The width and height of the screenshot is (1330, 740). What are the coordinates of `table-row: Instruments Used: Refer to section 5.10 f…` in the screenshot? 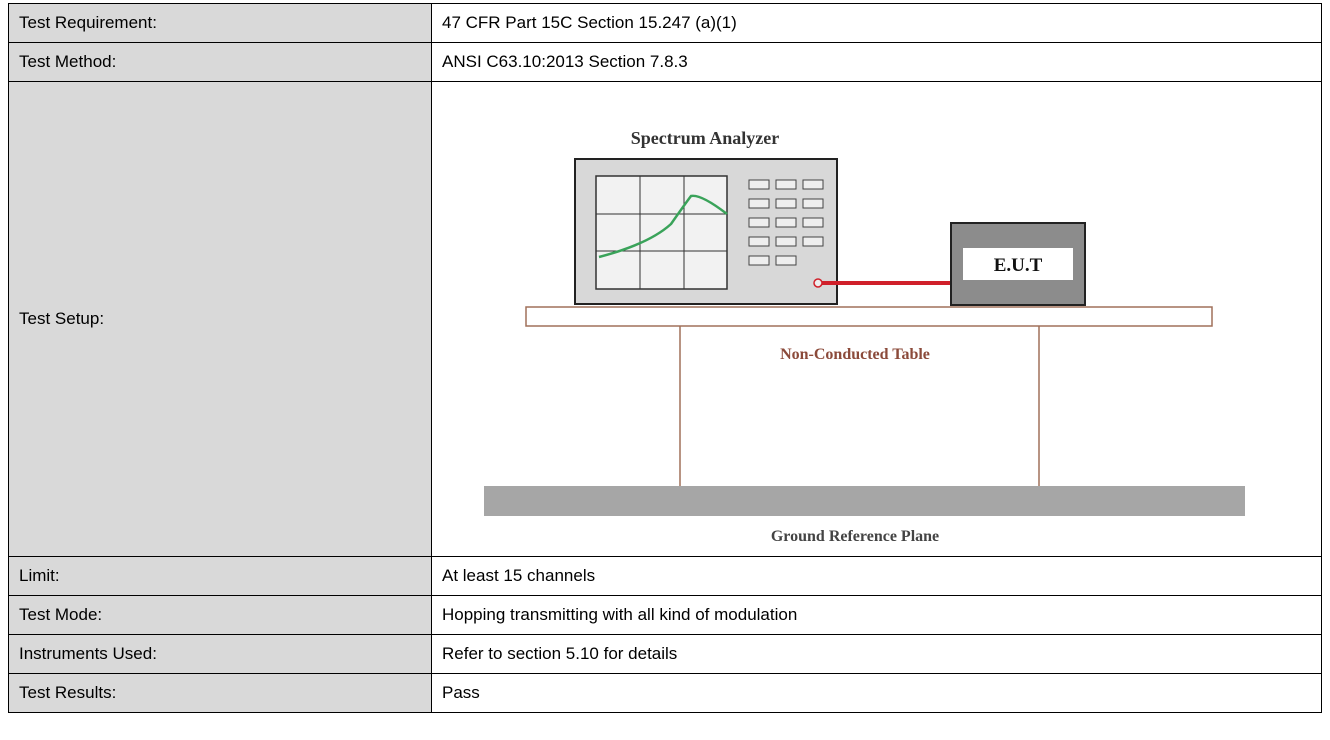 It's located at (665, 654).